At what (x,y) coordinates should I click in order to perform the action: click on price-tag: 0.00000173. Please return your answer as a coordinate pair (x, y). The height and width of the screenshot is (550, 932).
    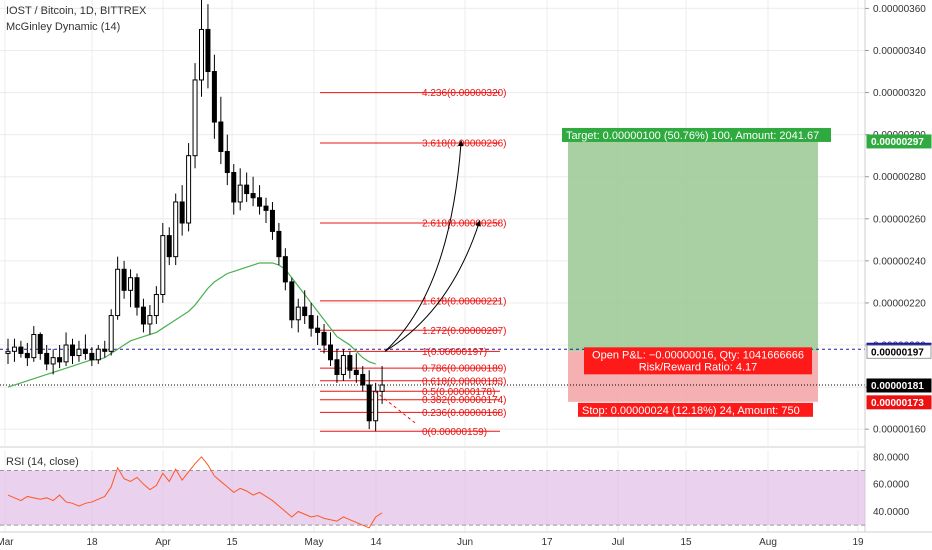
    Looking at the image, I should click on (897, 403).